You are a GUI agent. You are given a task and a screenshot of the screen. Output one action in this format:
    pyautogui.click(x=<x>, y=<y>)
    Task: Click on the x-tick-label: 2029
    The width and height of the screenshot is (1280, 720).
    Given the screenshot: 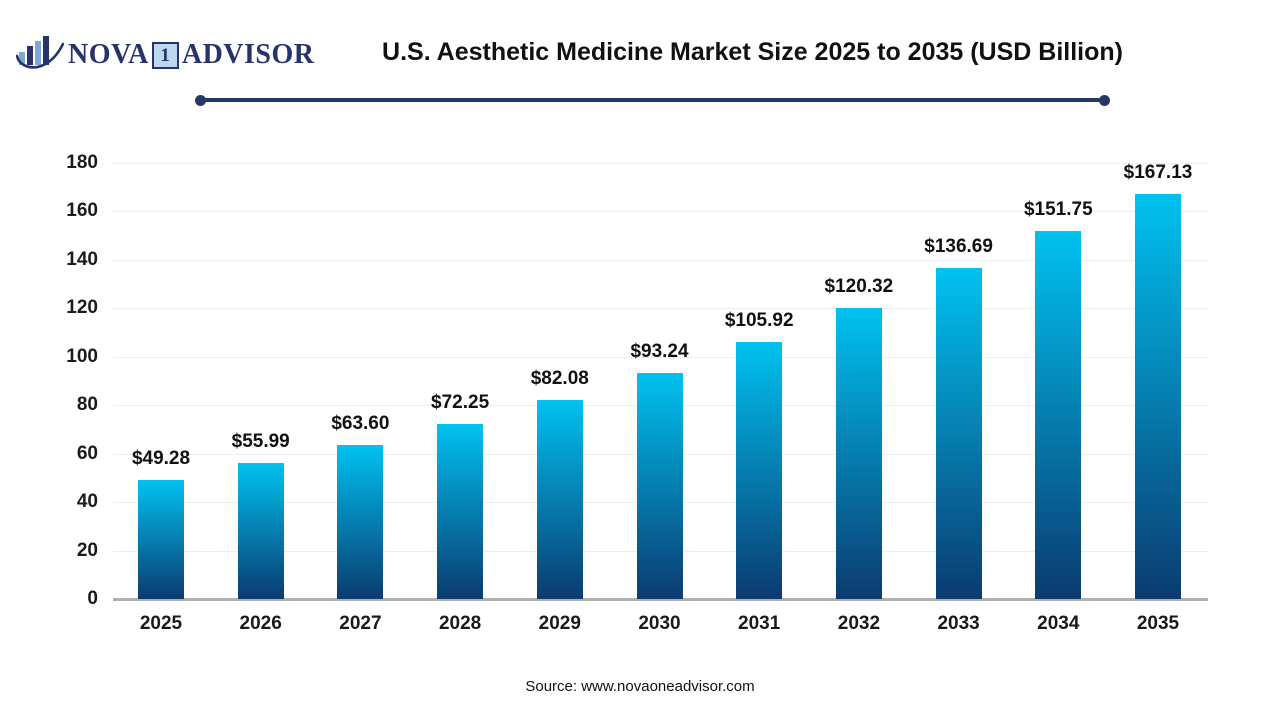 What is the action you would take?
    pyautogui.click(x=559, y=623)
    